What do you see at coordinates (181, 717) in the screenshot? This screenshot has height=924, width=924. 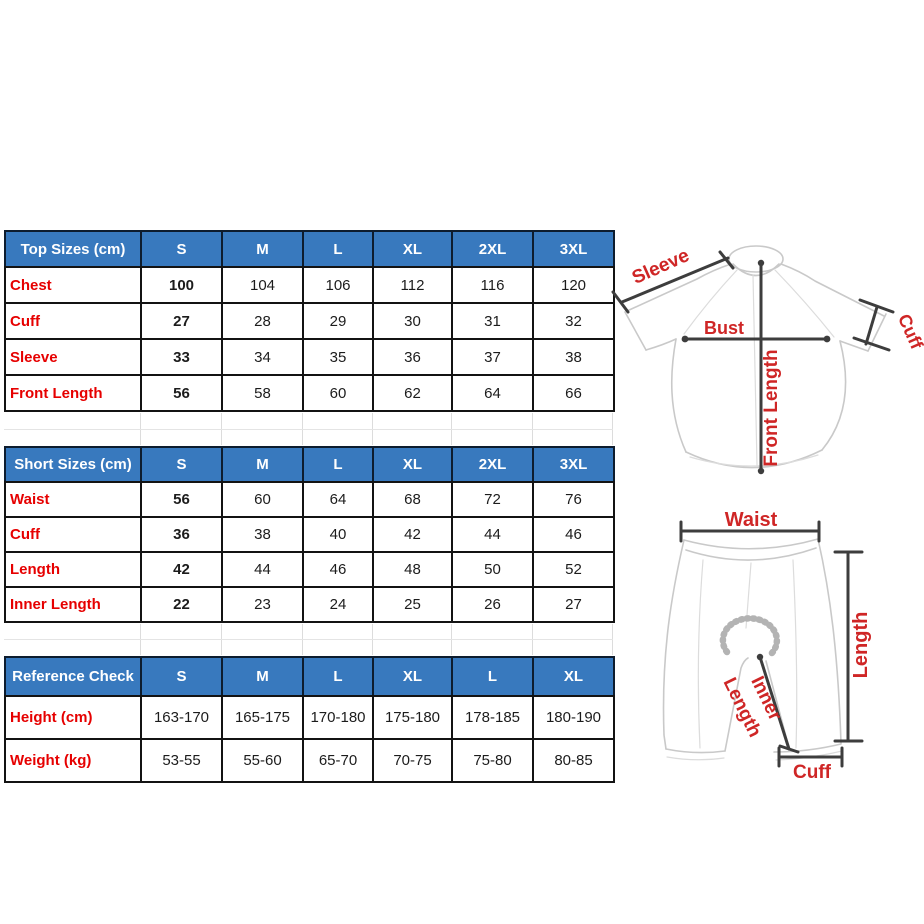 I see `size-value: 163-170` at bounding box center [181, 717].